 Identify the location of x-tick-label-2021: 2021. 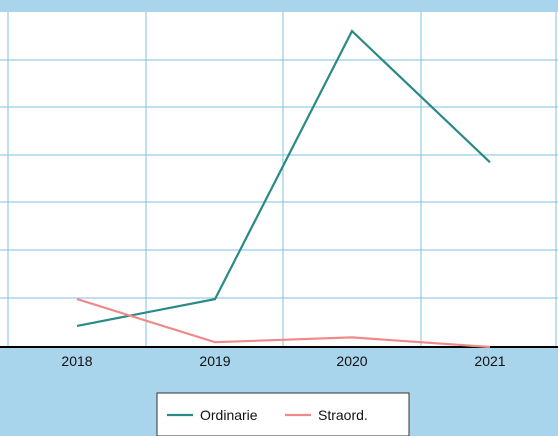
(489, 361).